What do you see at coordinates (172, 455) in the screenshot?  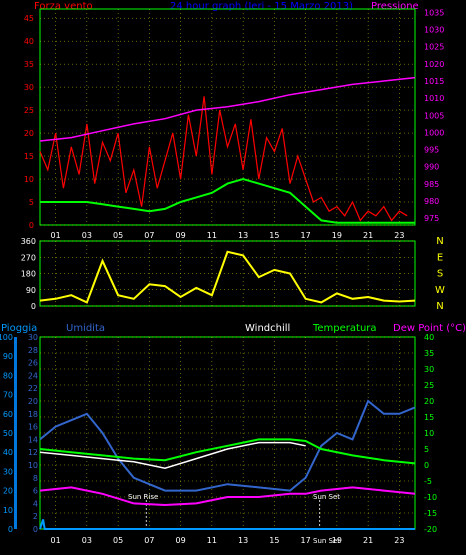 I see `windchill-line` at bounding box center [172, 455].